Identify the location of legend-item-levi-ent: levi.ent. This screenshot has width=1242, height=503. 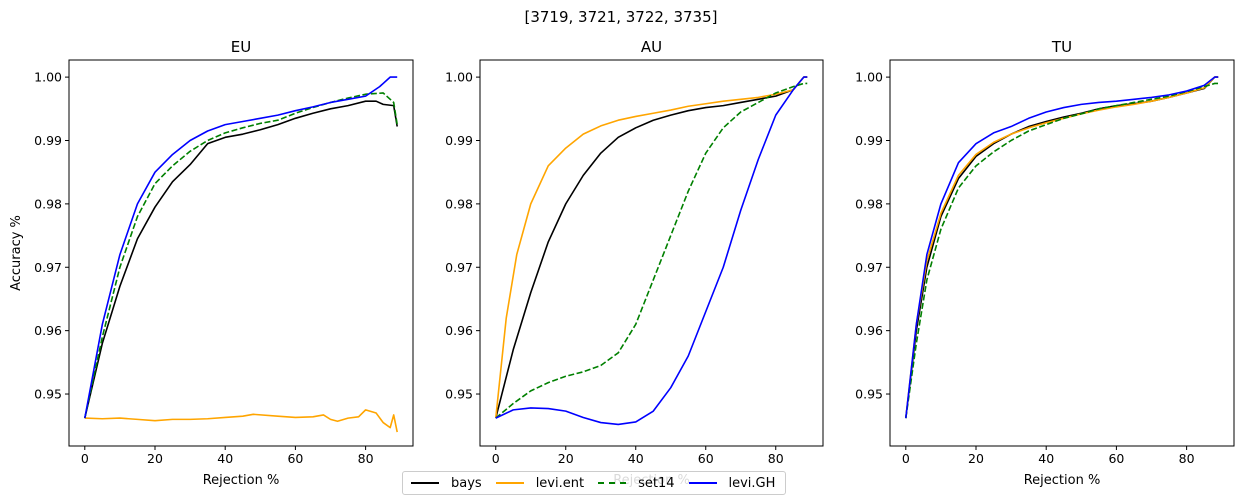
(540, 483).